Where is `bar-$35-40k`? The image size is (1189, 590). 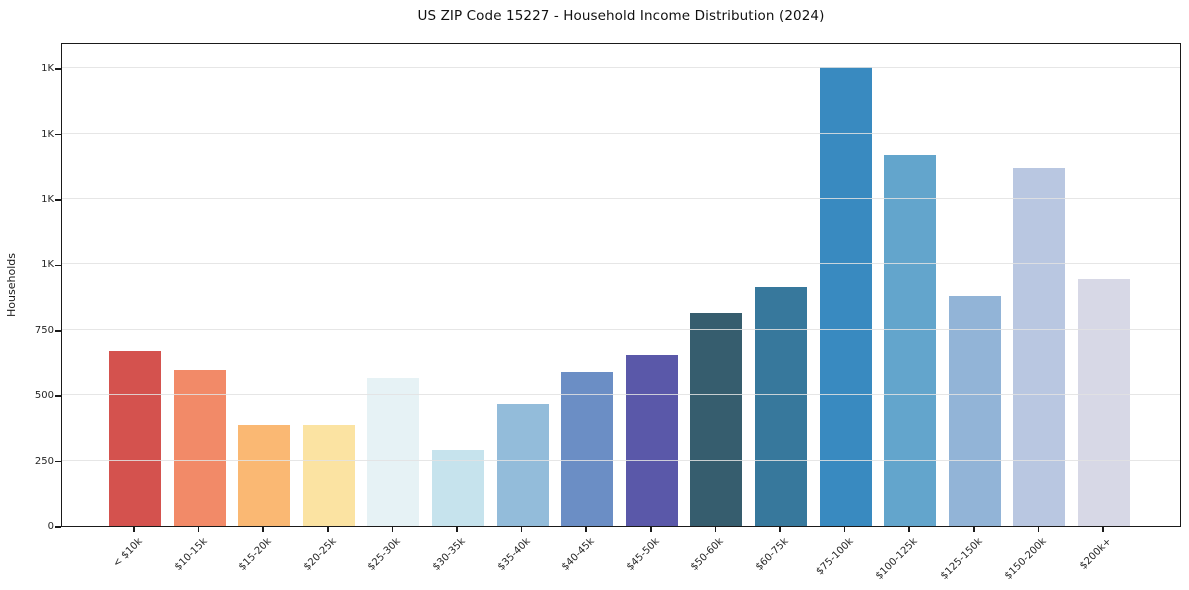
bar-$35-40k is located at coordinates (522, 465).